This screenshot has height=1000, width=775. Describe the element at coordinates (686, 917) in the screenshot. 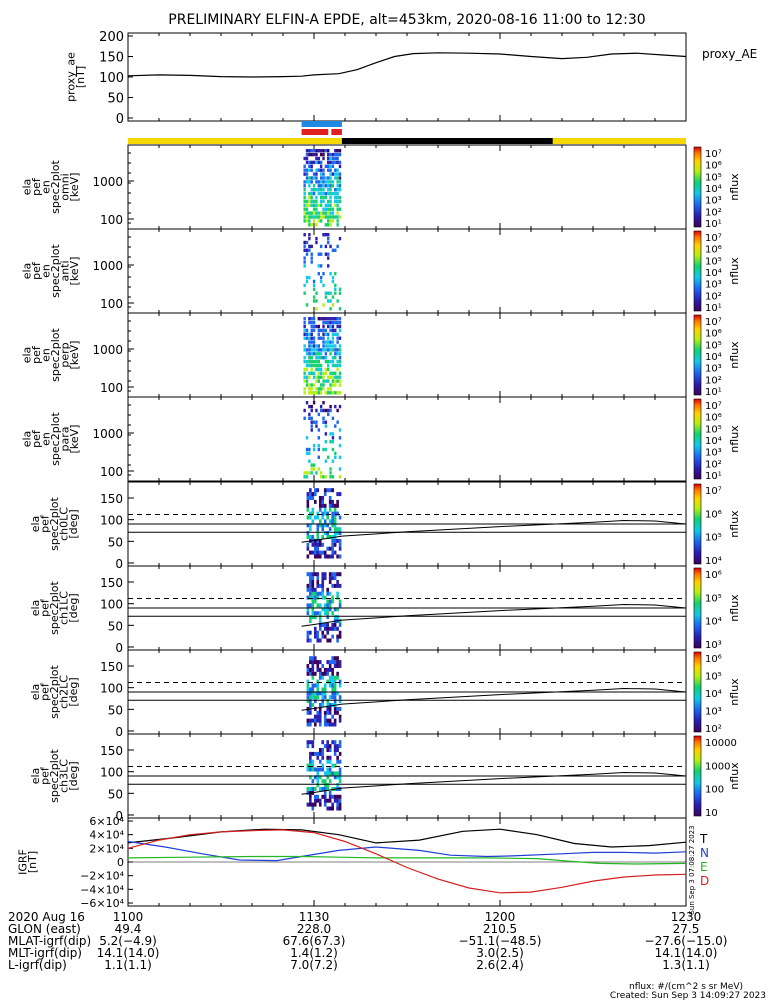

I see `ephemeris-time-tick: 1230` at that location.